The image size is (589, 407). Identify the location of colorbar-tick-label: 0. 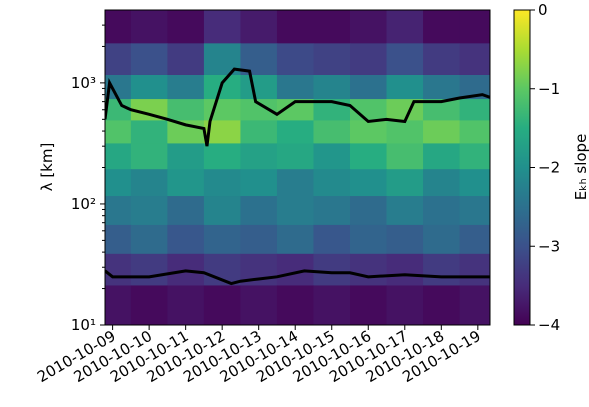
(543, 10).